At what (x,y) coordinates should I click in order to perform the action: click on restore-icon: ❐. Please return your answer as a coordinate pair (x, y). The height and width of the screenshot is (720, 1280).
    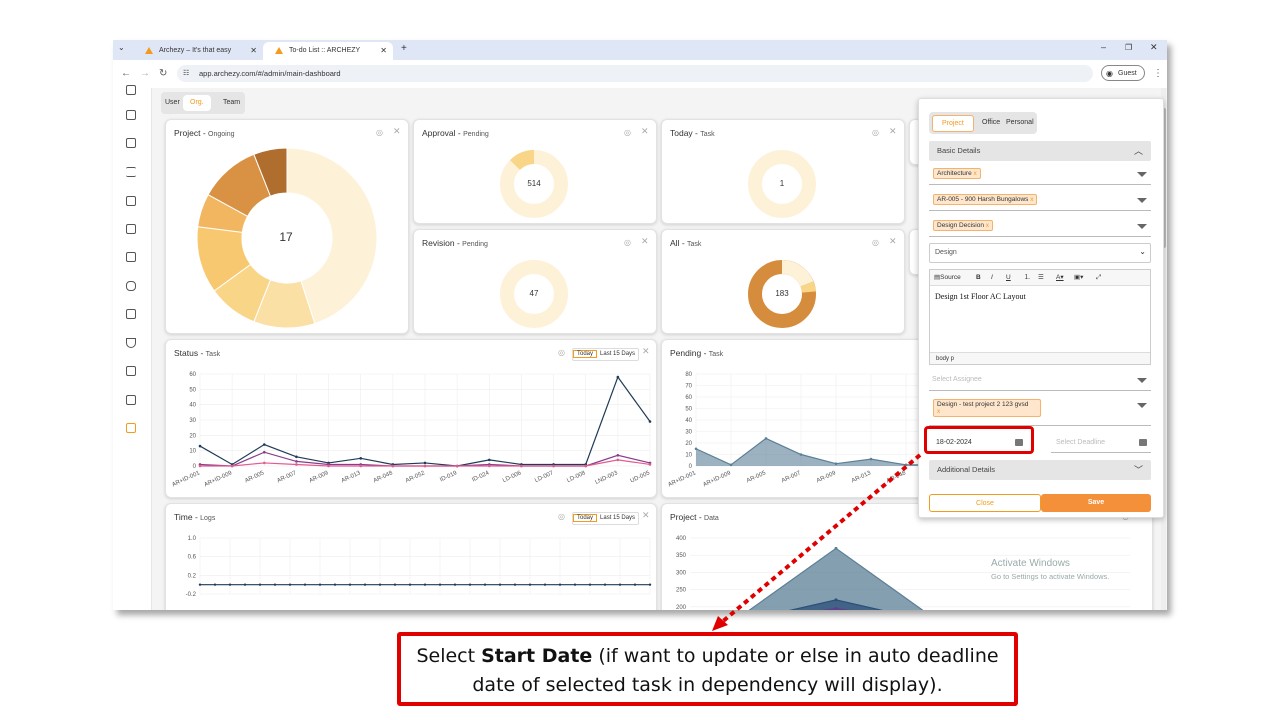
    Looking at the image, I should click on (1129, 47).